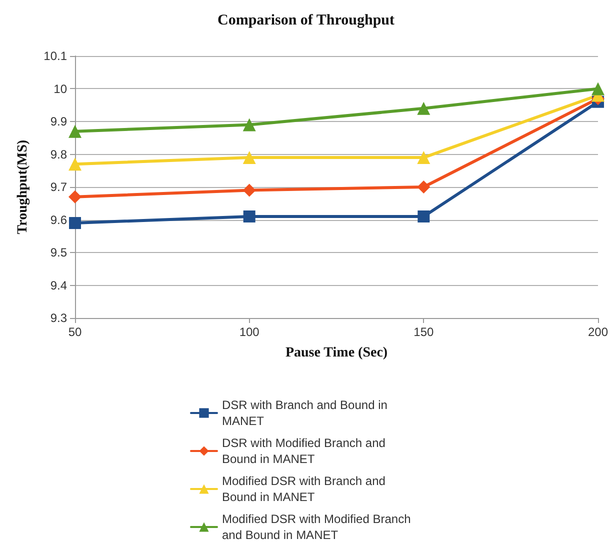 Image resolution: width=612 pixels, height=552 pixels. I want to click on y-tick-label: 9.5, so click(59, 253).